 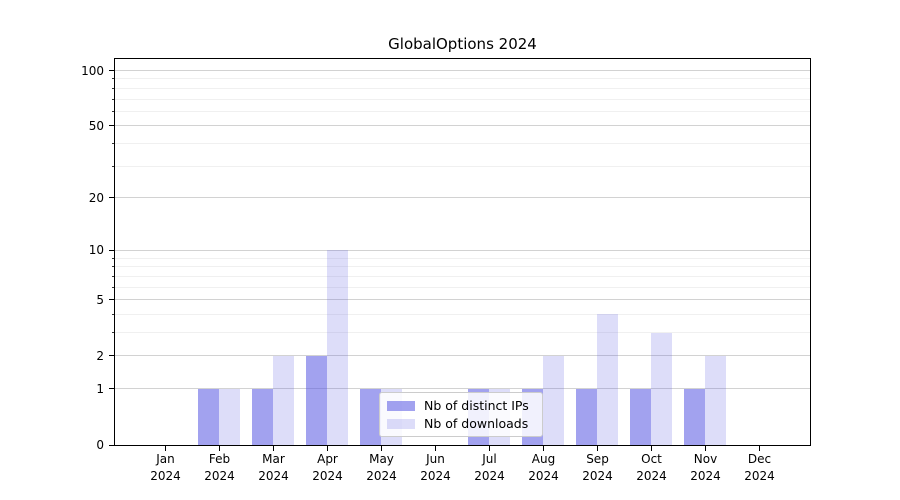 What do you see at coordinates (705, 459) in the screenshot?
I see `x-tick-label-line: Nov` at bounding box center [705, 459].